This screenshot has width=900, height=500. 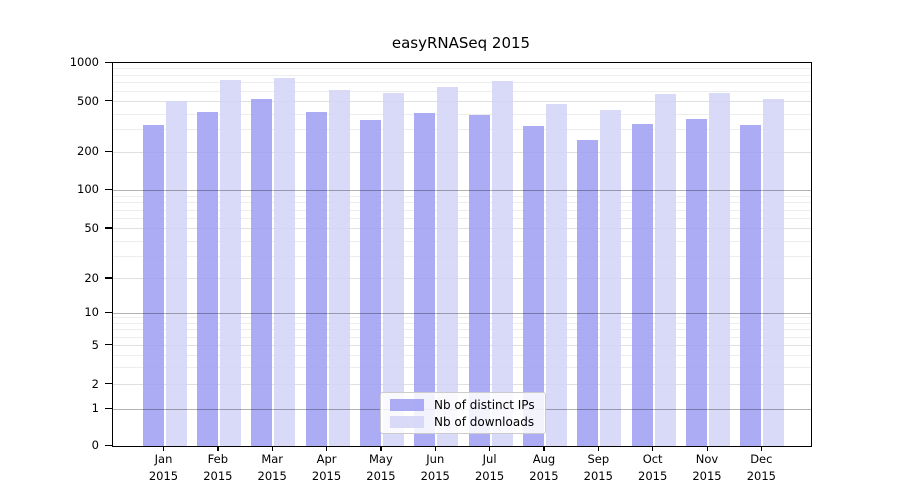 I want to click on bar-downloads-dec, so click(x=774, y=272).